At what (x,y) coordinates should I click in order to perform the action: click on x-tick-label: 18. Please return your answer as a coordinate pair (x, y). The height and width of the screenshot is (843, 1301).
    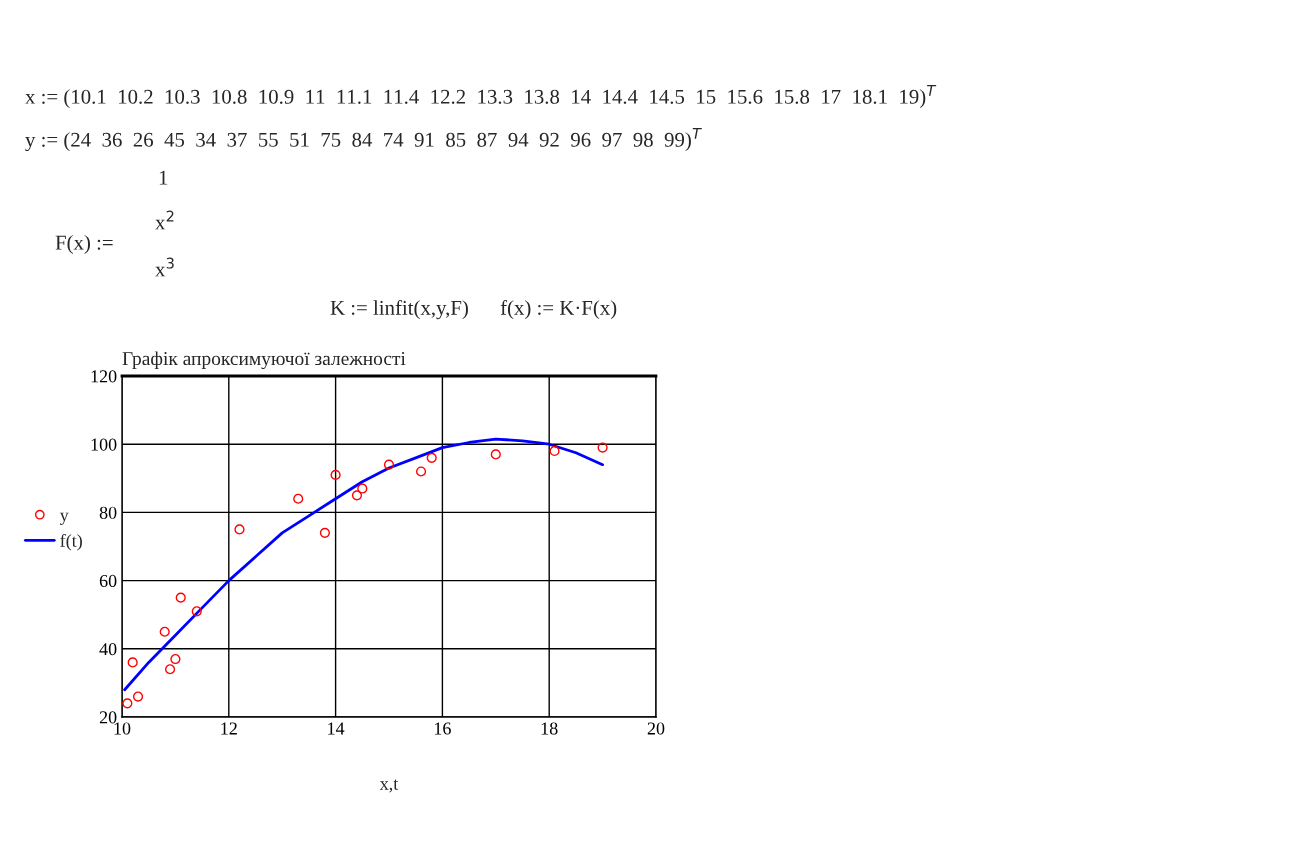
    Looking at the image, I should click on (549, 728).